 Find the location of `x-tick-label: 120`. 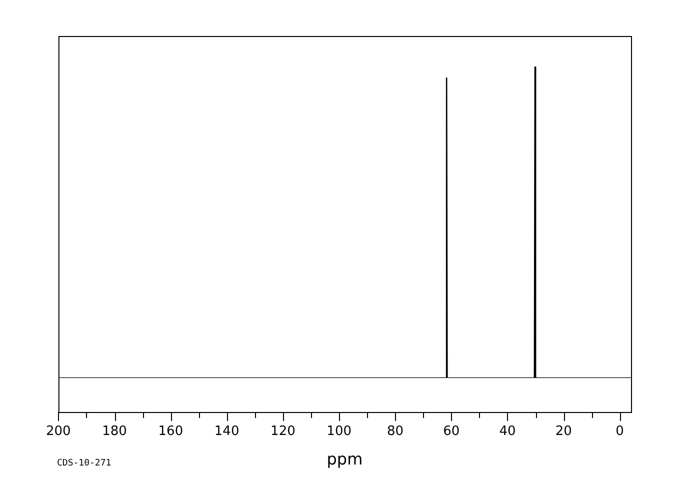

x-tick-label: 120 is located at coordinates (283, 432).